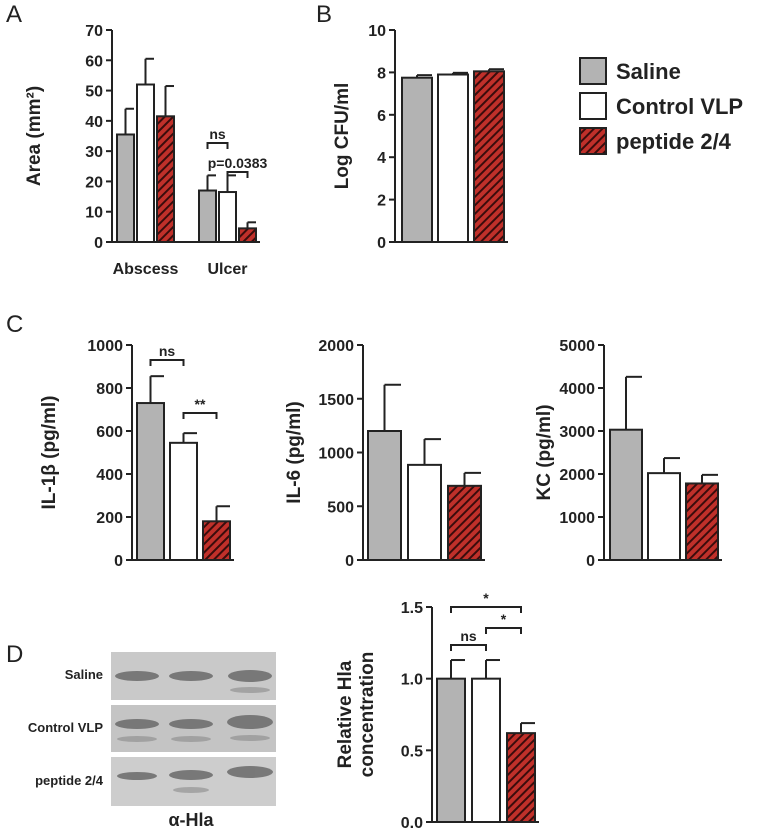  I want to click on y-tick-label: 3000, so click(577, 432).